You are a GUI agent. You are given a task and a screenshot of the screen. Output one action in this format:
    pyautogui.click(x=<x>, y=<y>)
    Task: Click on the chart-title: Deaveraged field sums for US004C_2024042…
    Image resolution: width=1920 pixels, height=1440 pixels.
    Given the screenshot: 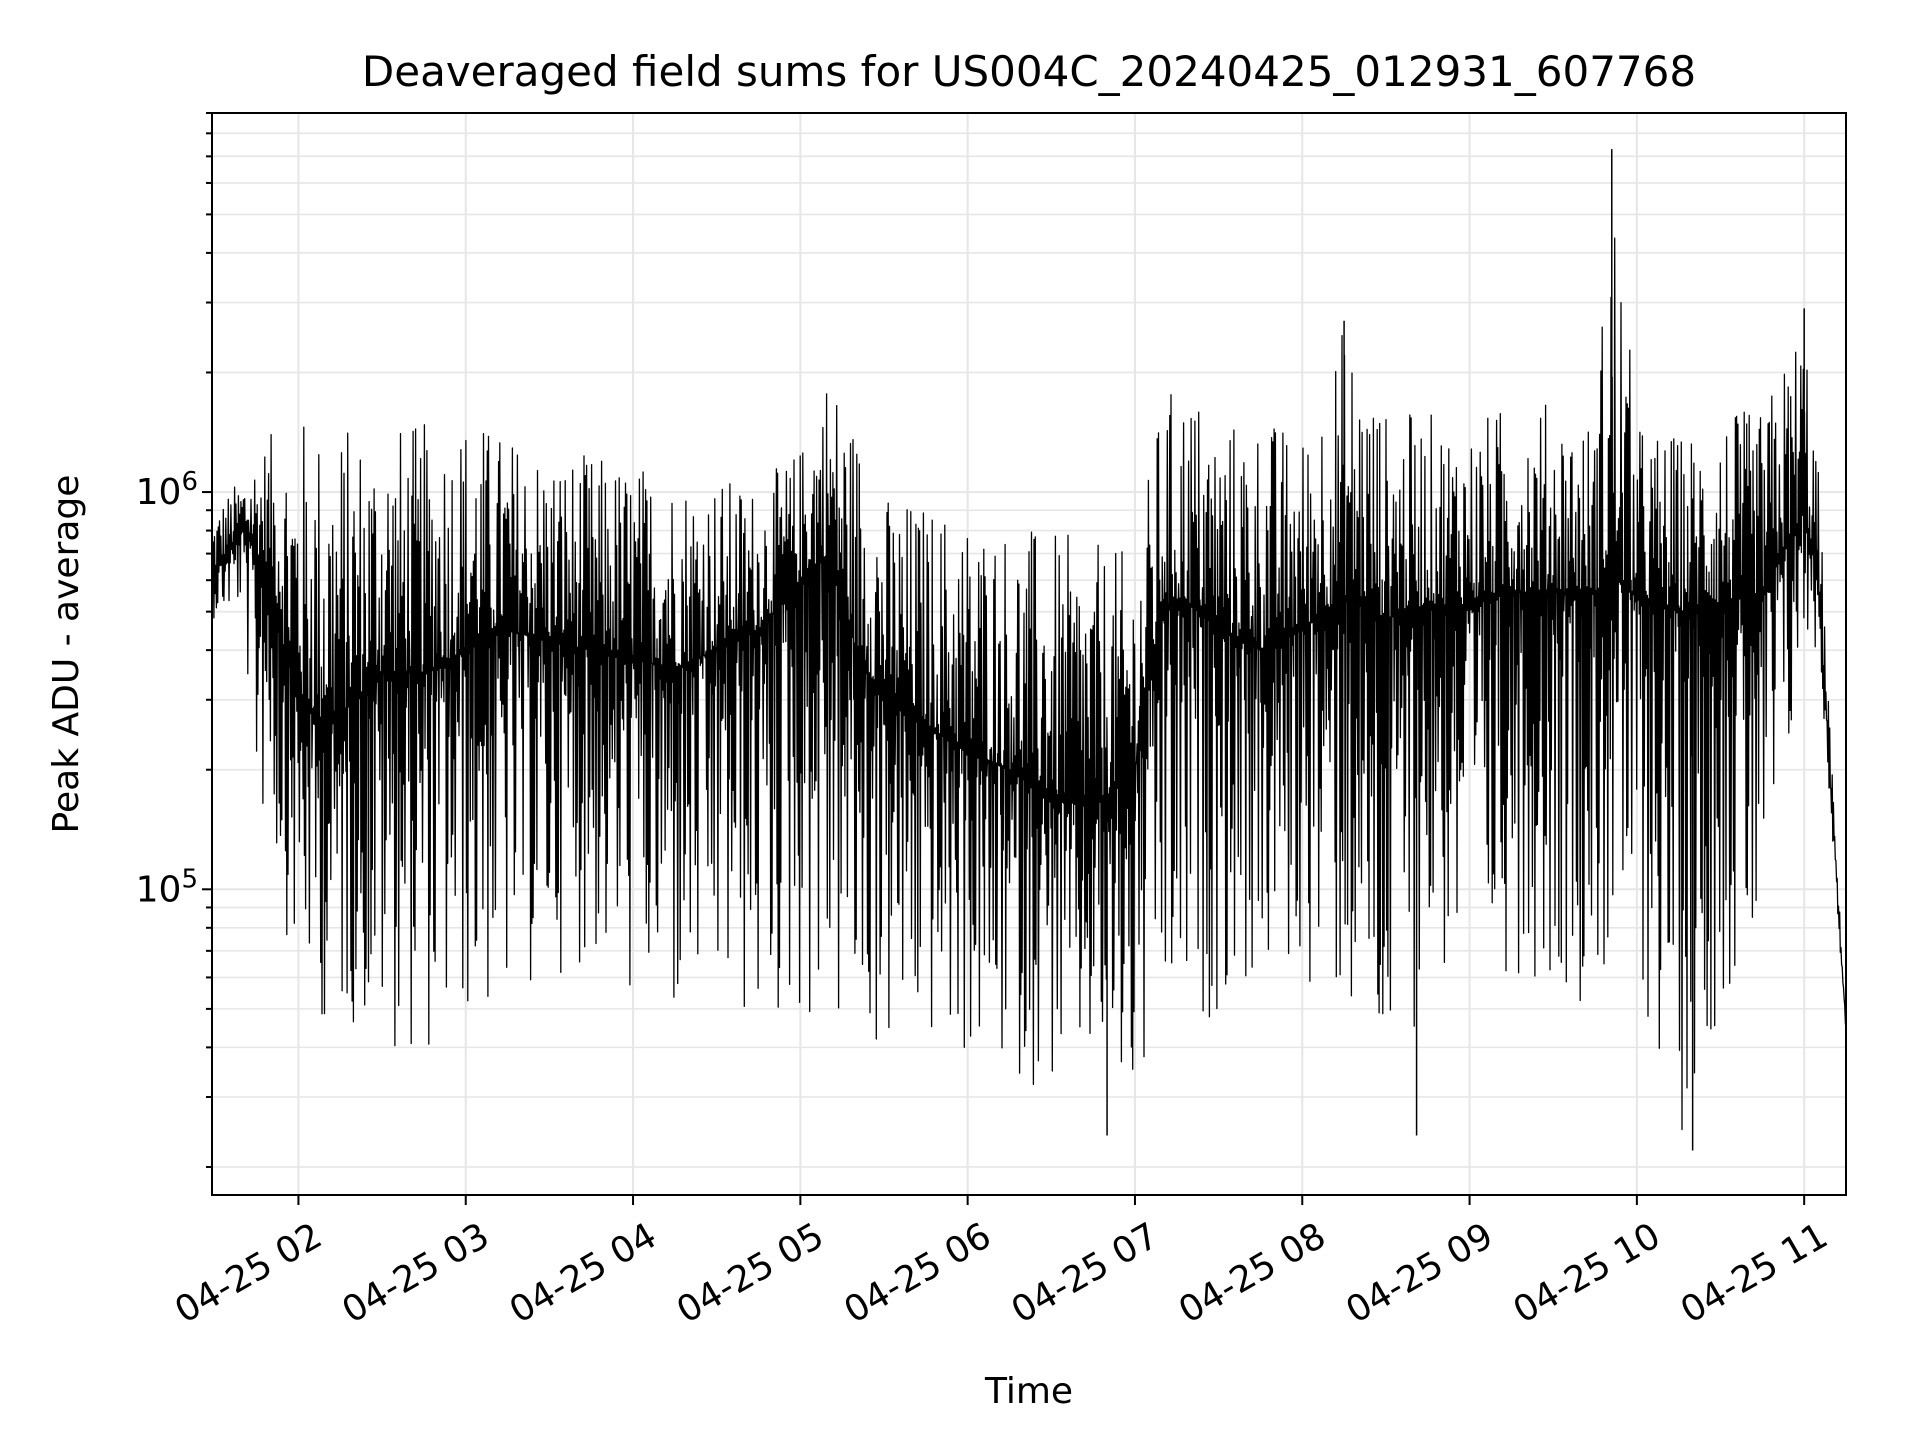 What is the action you would take?
    pyautogui.click(x=1029, y=71)
    